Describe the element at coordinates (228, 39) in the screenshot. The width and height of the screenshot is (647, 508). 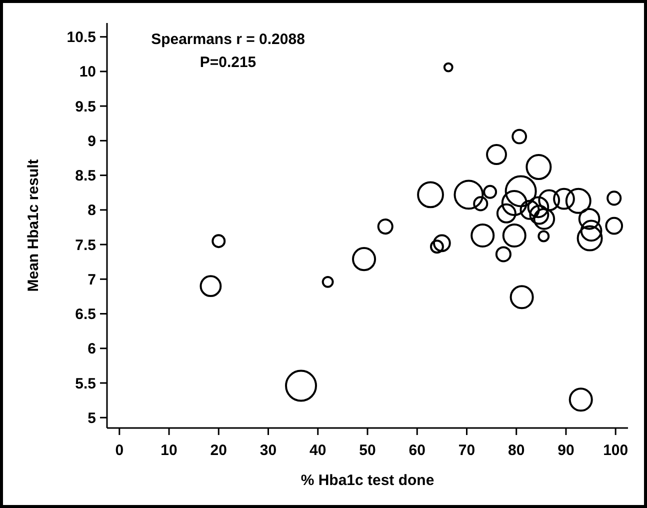
I see `annotation: Spearmans r = 0.2088` at that location.